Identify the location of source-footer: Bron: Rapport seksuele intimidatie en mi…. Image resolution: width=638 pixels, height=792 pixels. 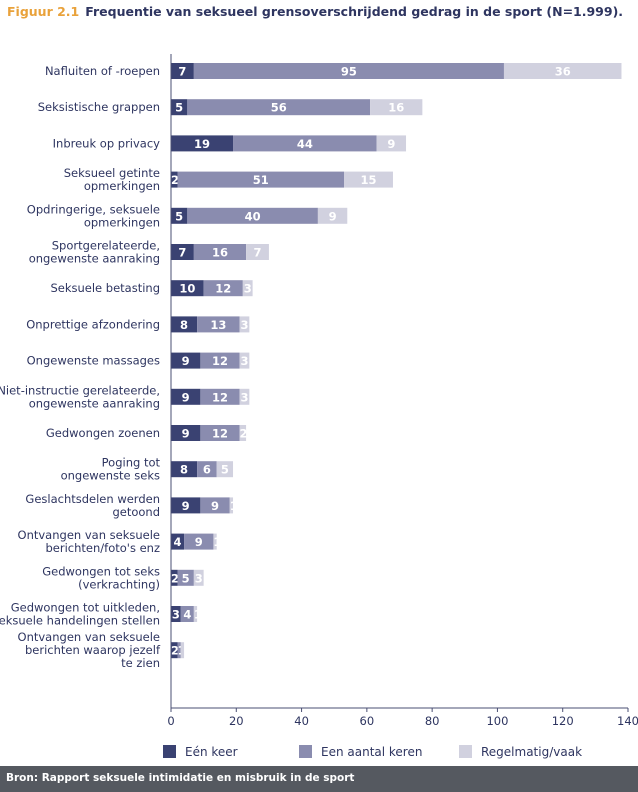
(319, 779).